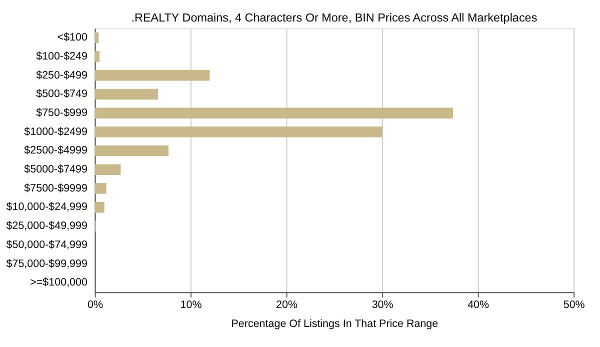  What do you see at coordinates (47, 244) in the screenshot?
I see `y-tick-label: $50,000-$74,999` at bounding box center [47, 244].